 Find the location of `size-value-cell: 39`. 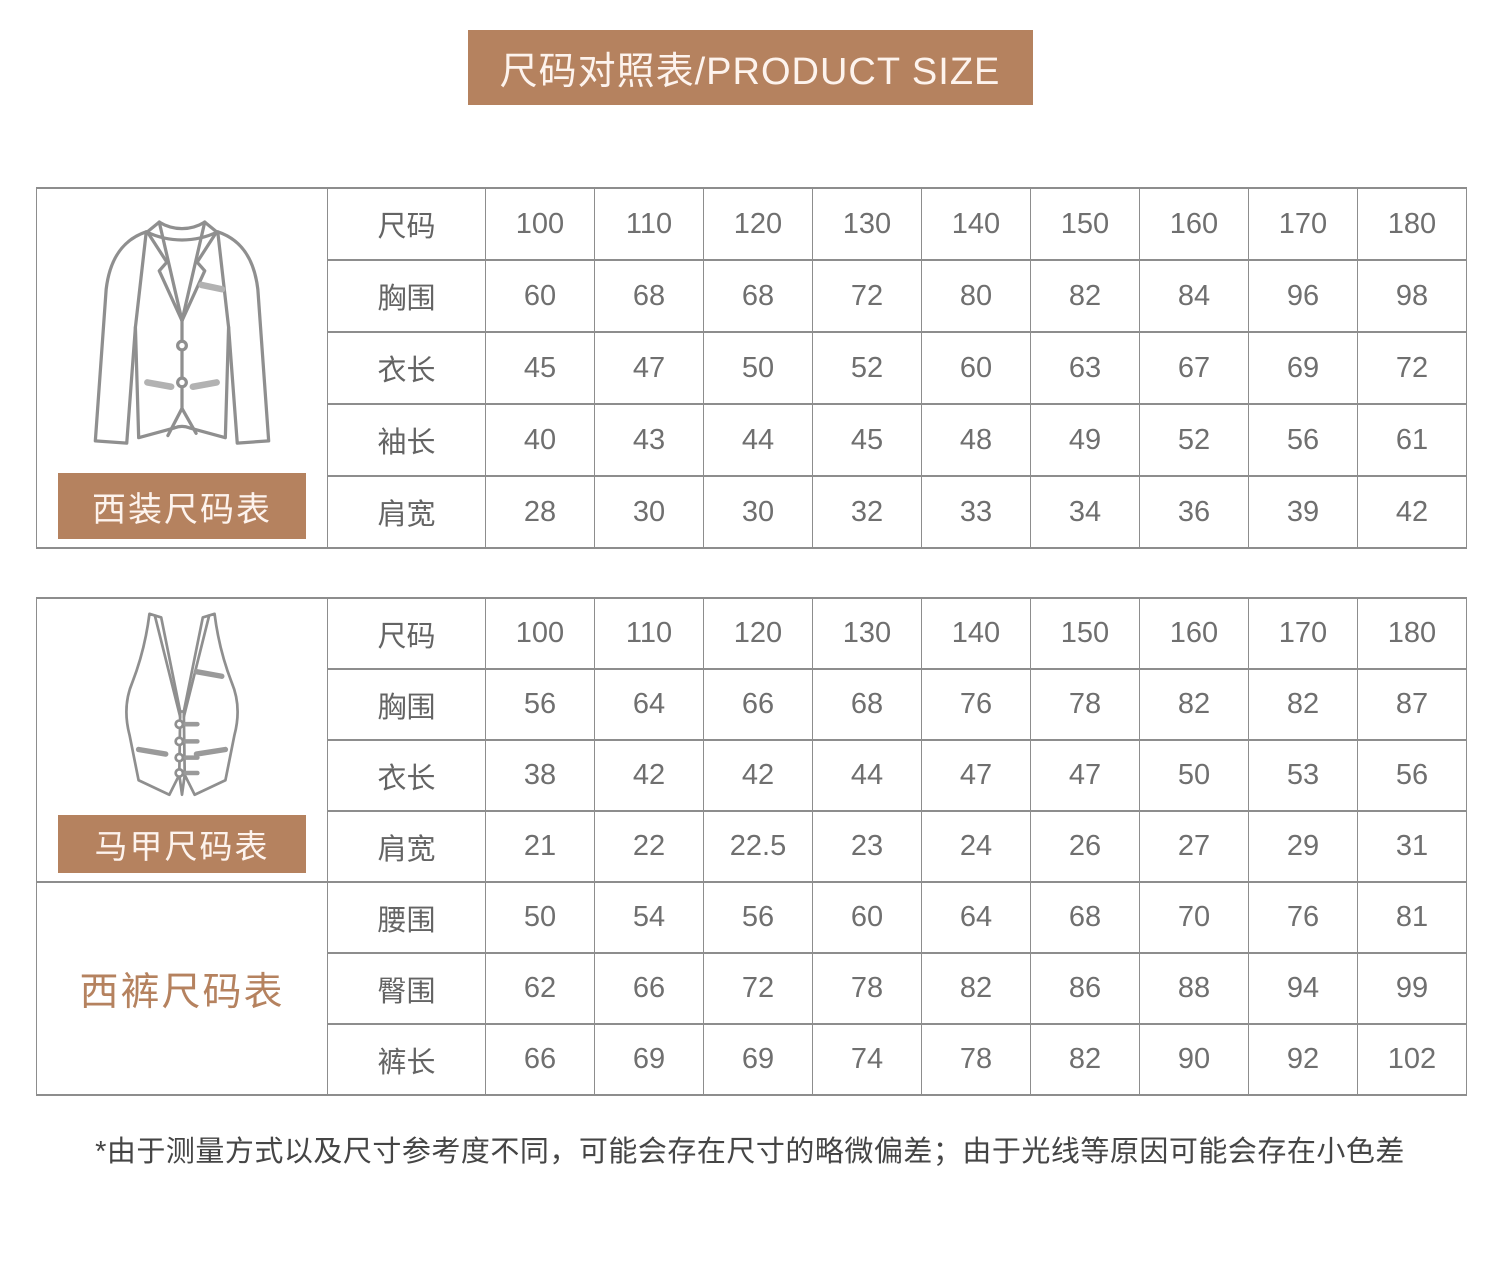

size-value-cell: 39 is located at coordinates (1303, 512).